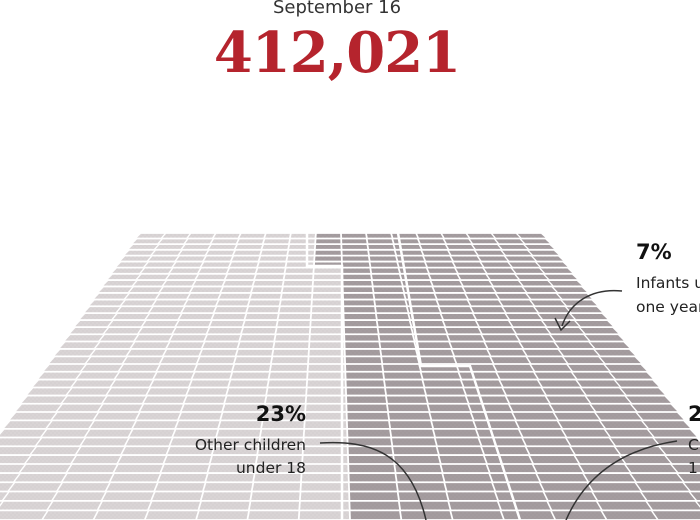 The height and width of the screenshot is (520, 700). Describe the element at coordinates (280, 414) in the screenshot. I see `other-children-percent: 23%` at that location.